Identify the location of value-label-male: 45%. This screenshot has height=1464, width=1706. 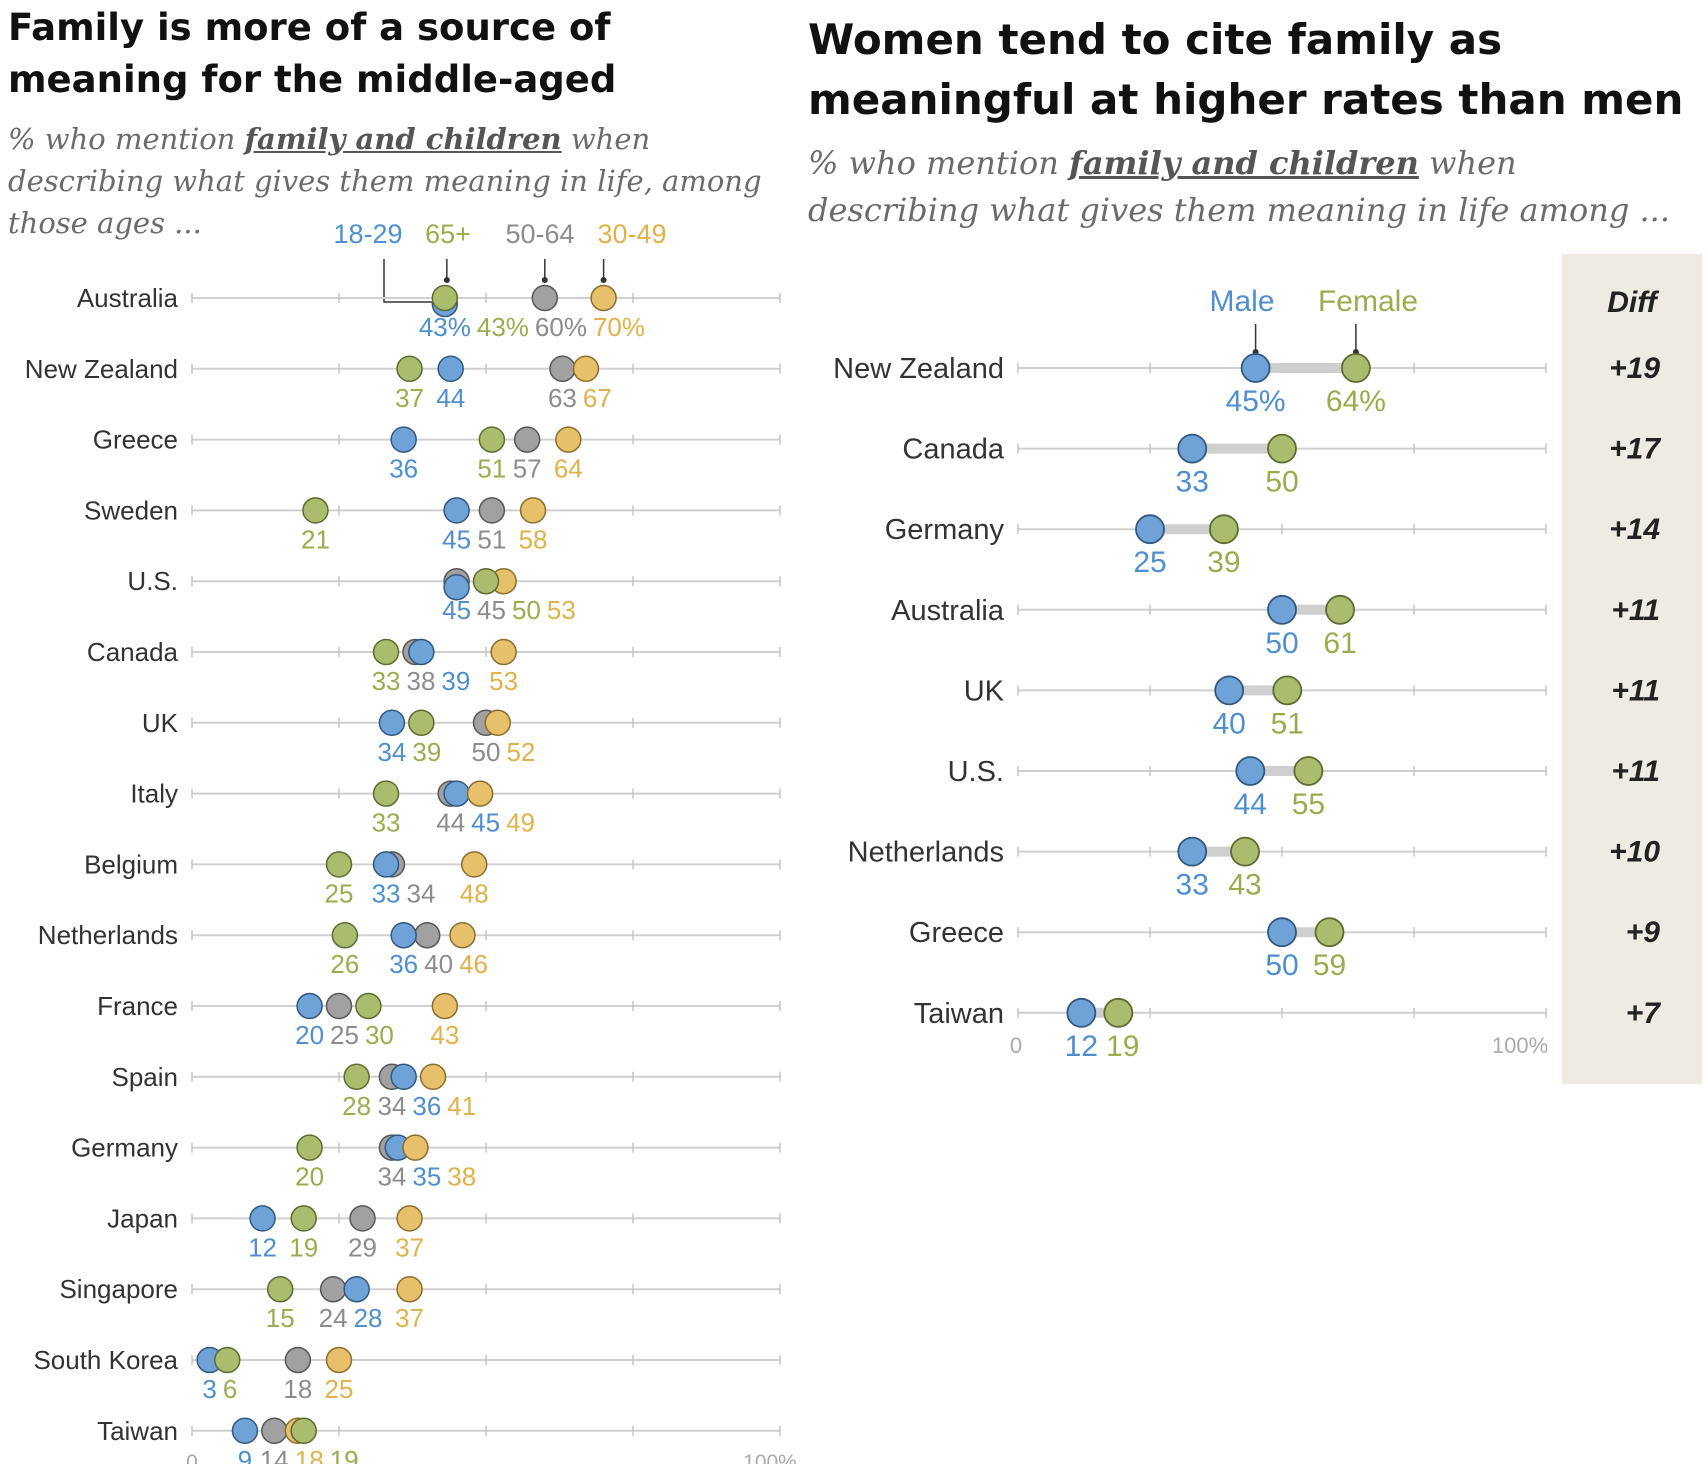
(1256, 401).